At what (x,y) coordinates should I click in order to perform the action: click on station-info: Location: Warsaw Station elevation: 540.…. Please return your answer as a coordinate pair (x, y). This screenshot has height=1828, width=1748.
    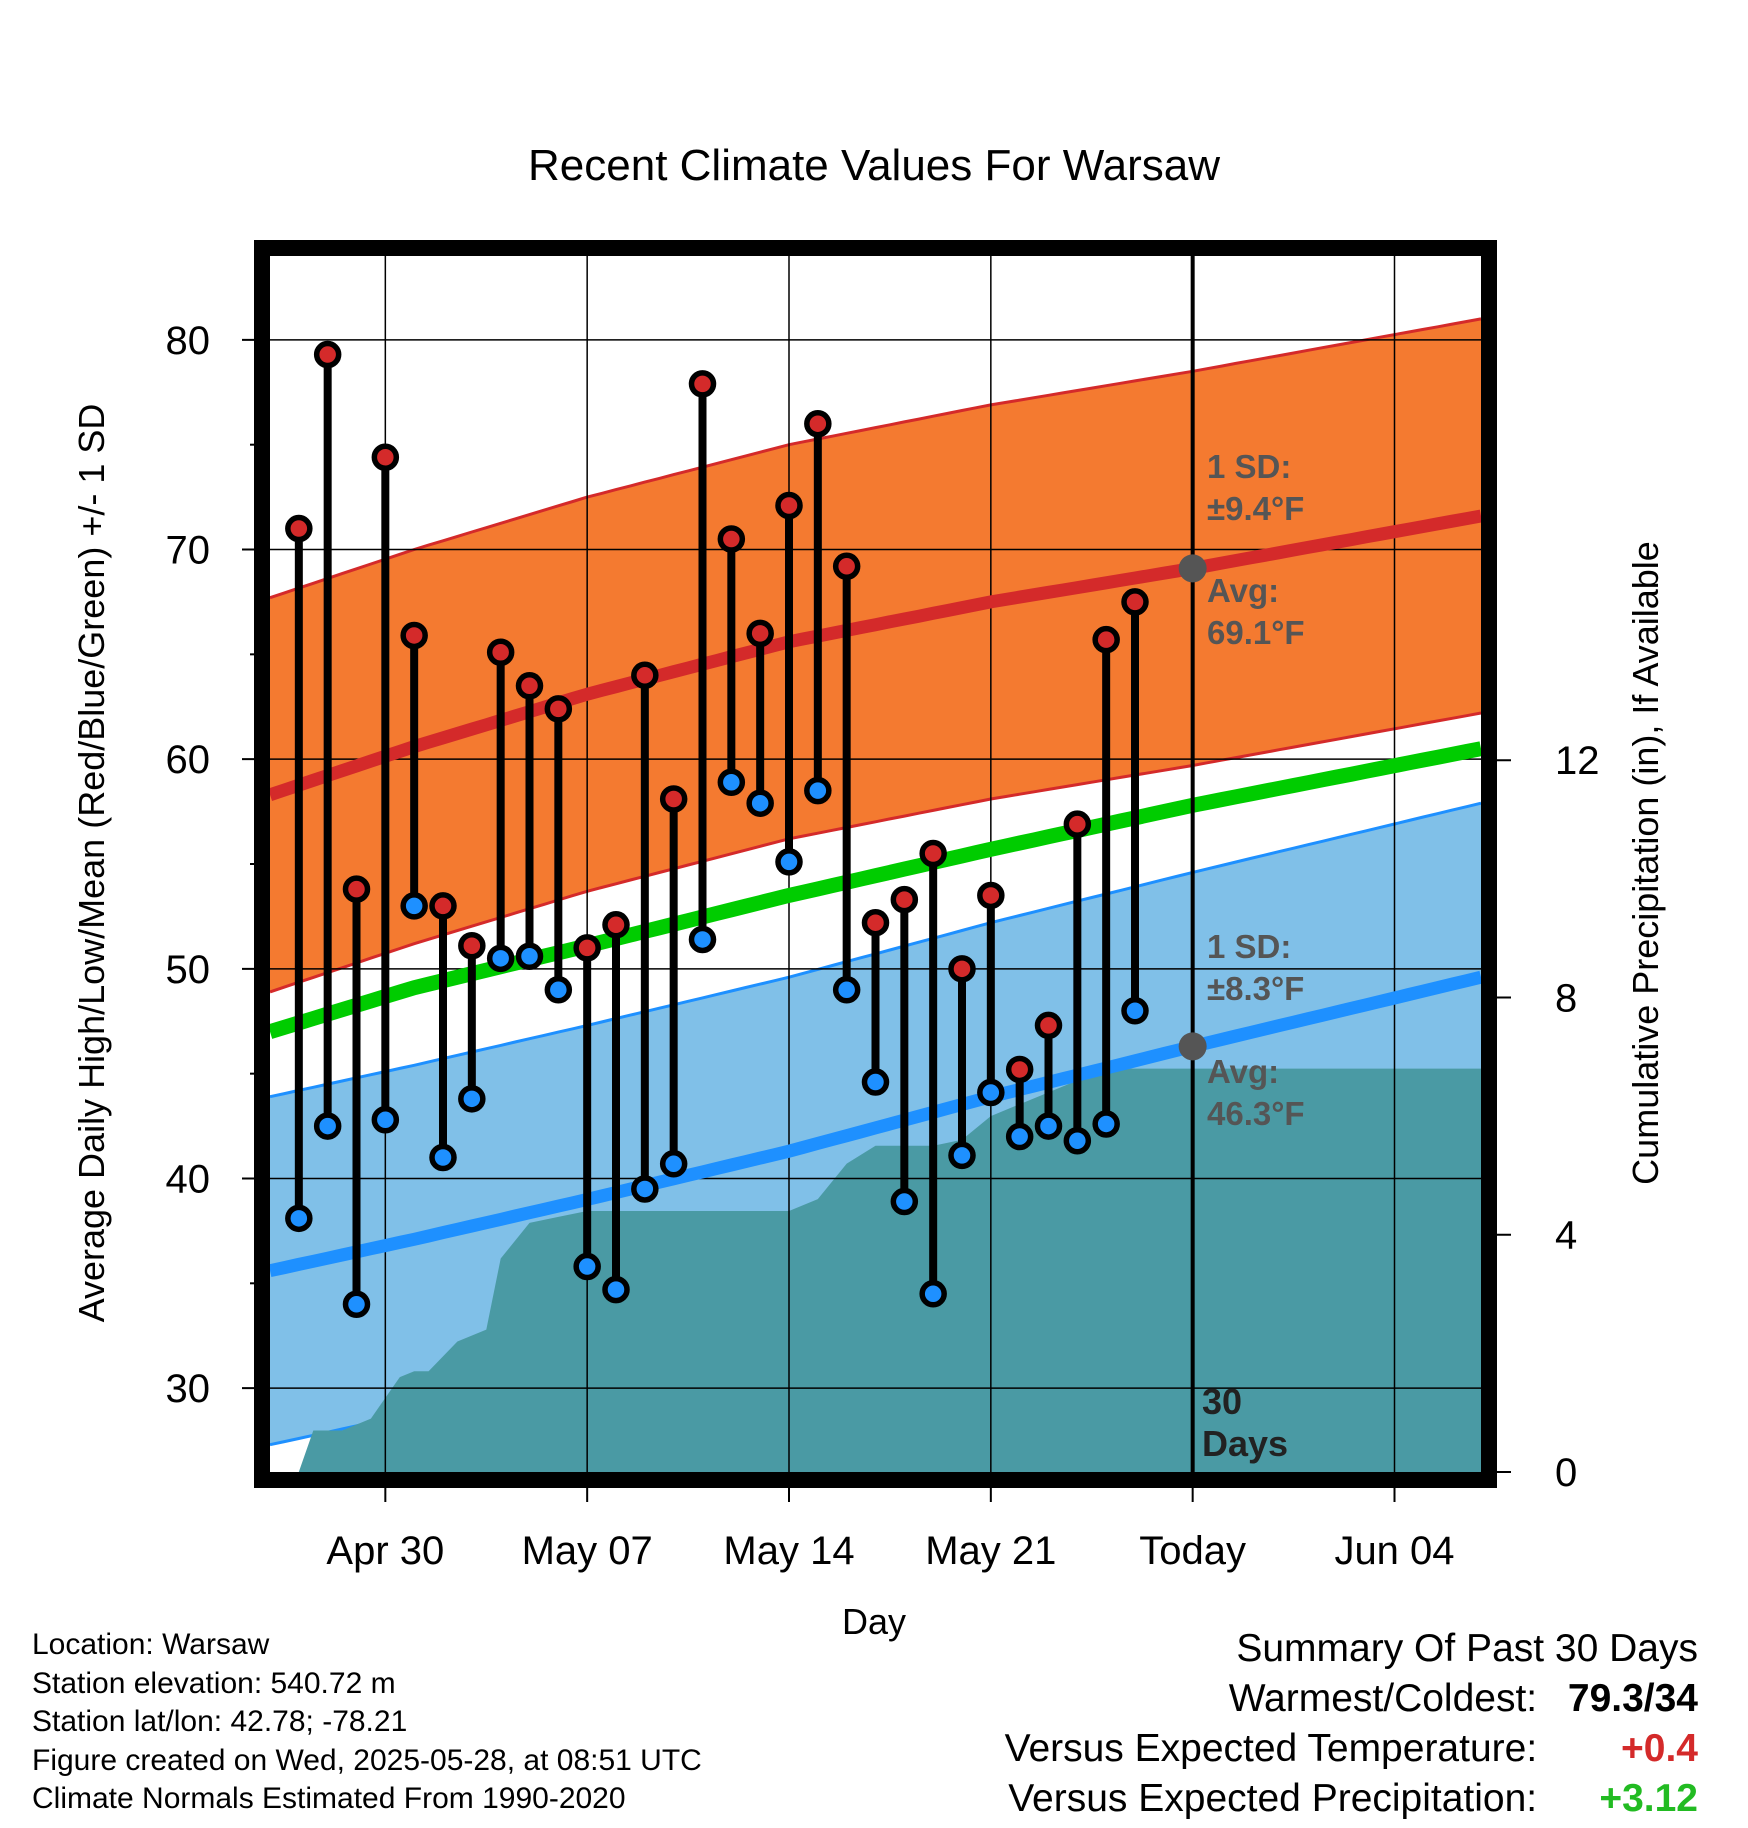
    Looking at the image, I should click on (367, 1722).